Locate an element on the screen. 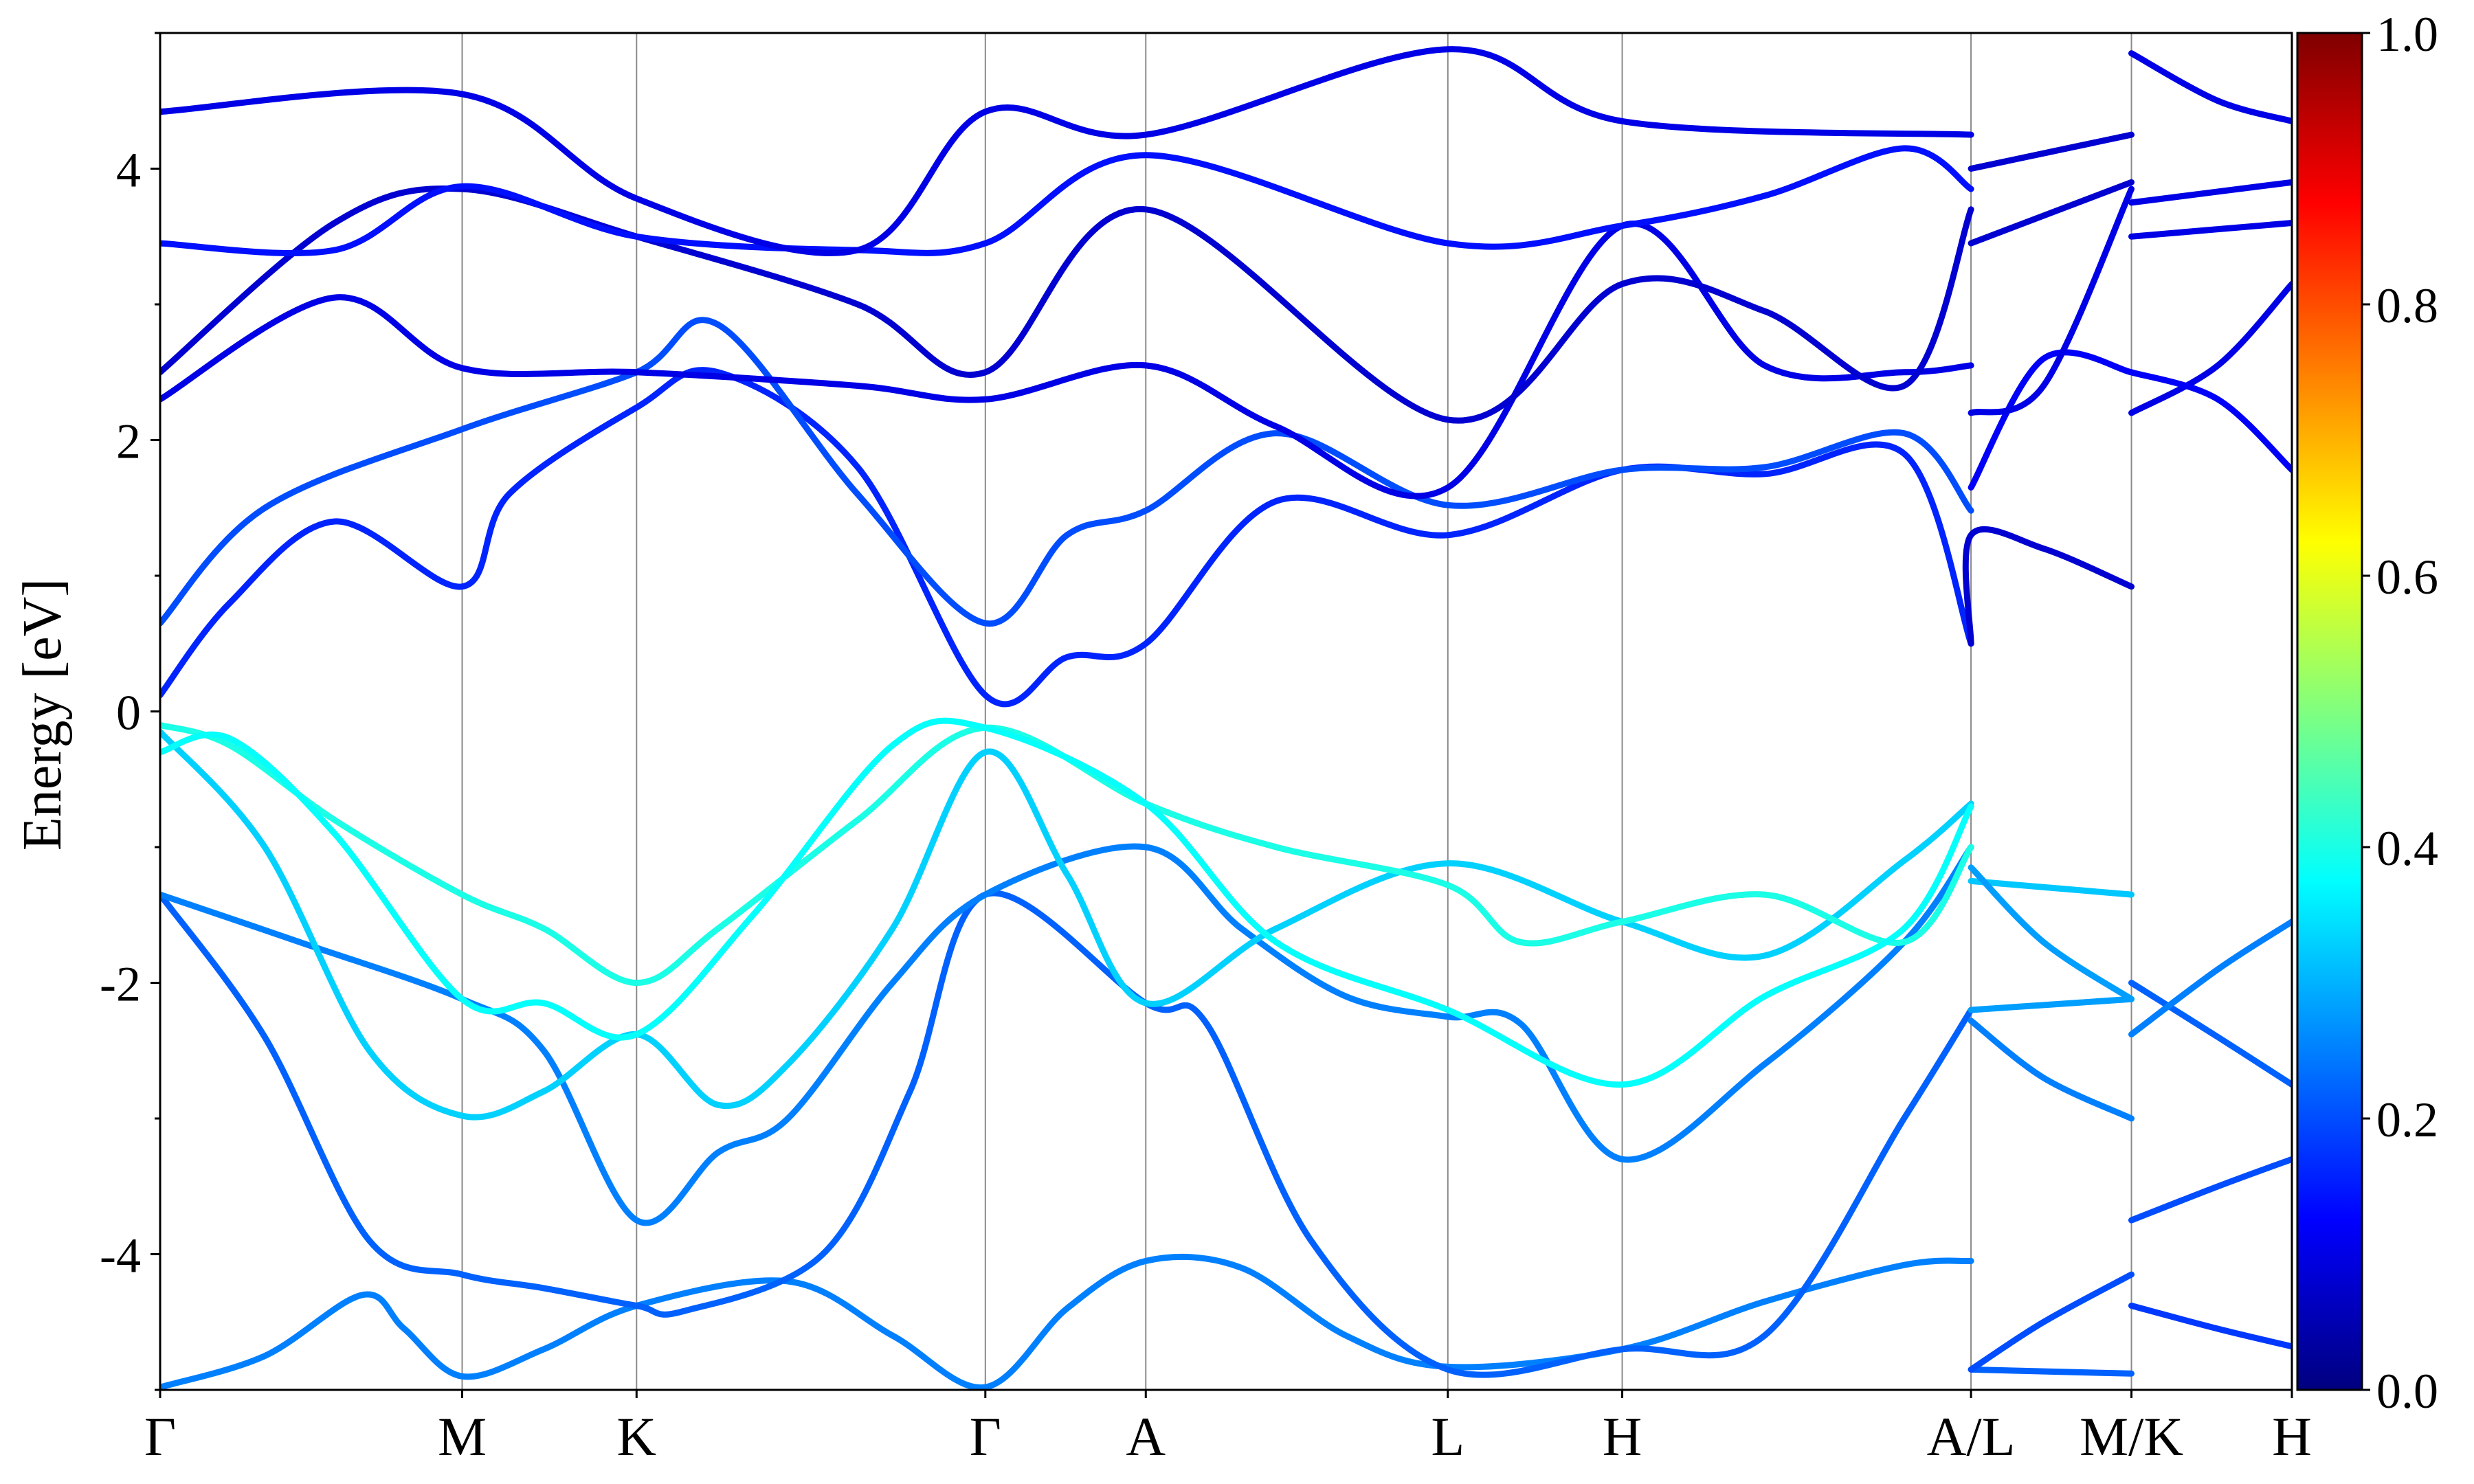 This screenshot has height=1484, width=2474. x-tick-label: M is located at coordinates (463, 1437).